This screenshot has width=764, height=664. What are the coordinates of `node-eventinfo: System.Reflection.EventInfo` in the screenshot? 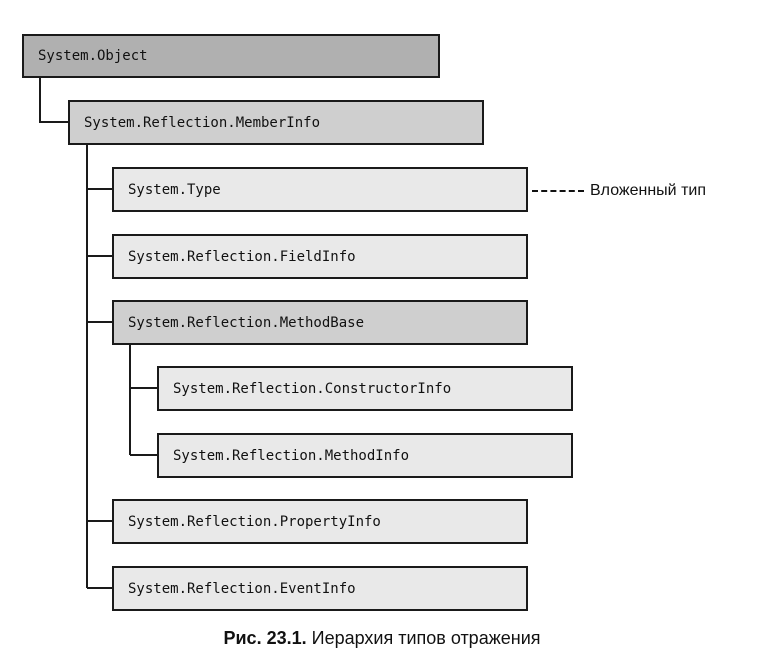 It's located at (320, 588).